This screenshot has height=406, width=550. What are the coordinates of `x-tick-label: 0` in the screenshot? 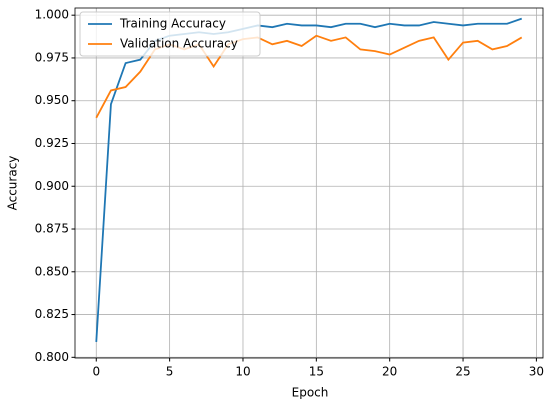 It's located at (96, 372).